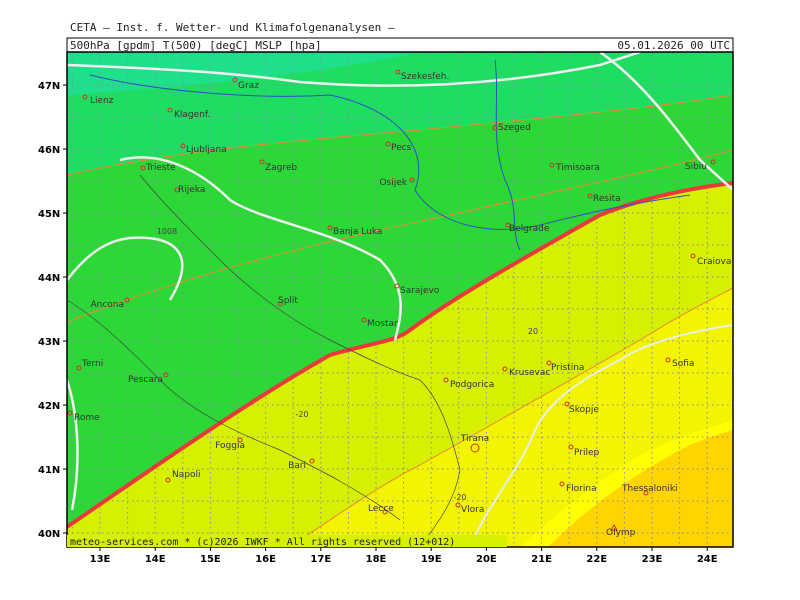  What do you see at coordinates (533, 331) in the screenshot?
I see `contour-label: 20` at bounding box center [533, 331].